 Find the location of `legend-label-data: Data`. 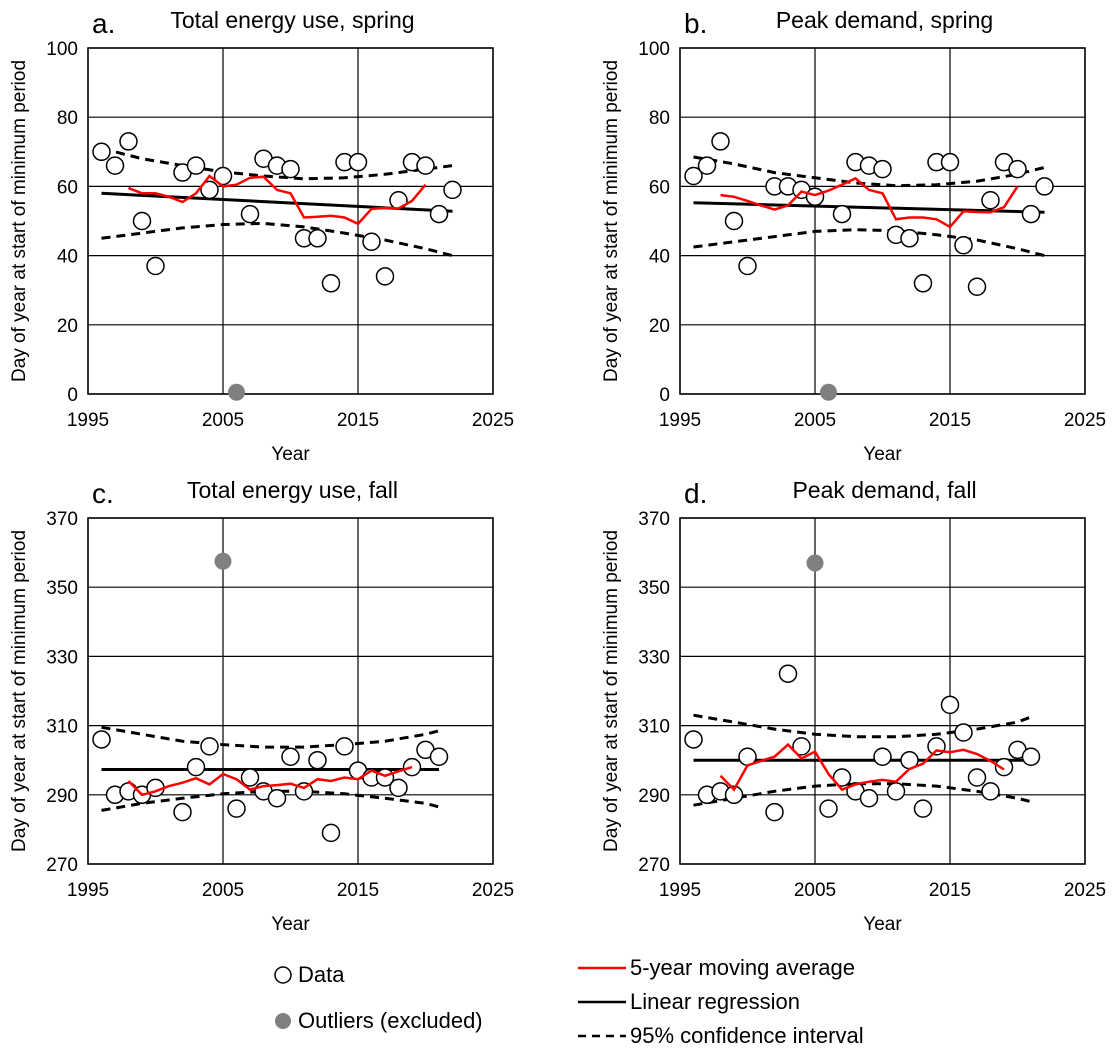

legend-label-data: Data is located at coordinates (321, 974).